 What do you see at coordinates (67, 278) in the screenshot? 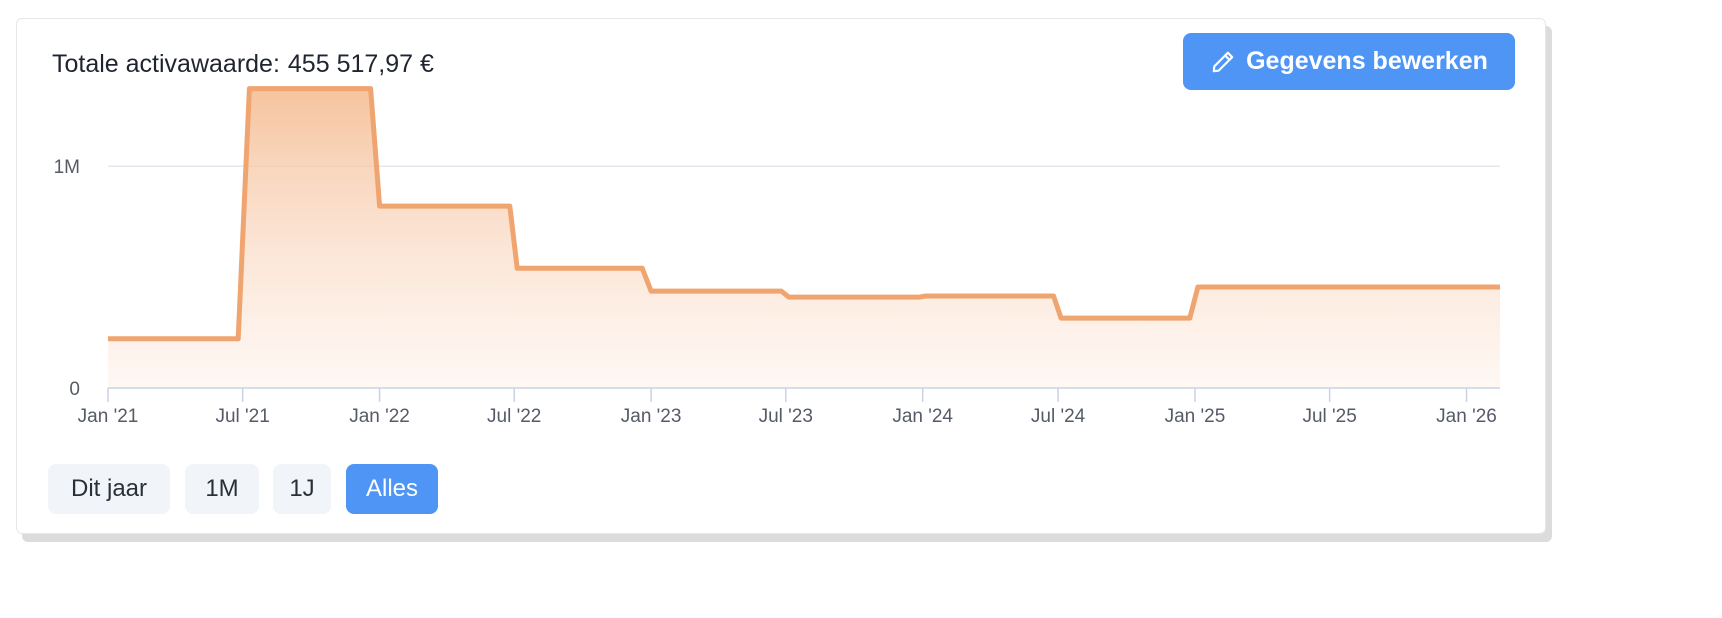
I see `y-axis-labels: 0 1M` at bounding box center [67, 278].